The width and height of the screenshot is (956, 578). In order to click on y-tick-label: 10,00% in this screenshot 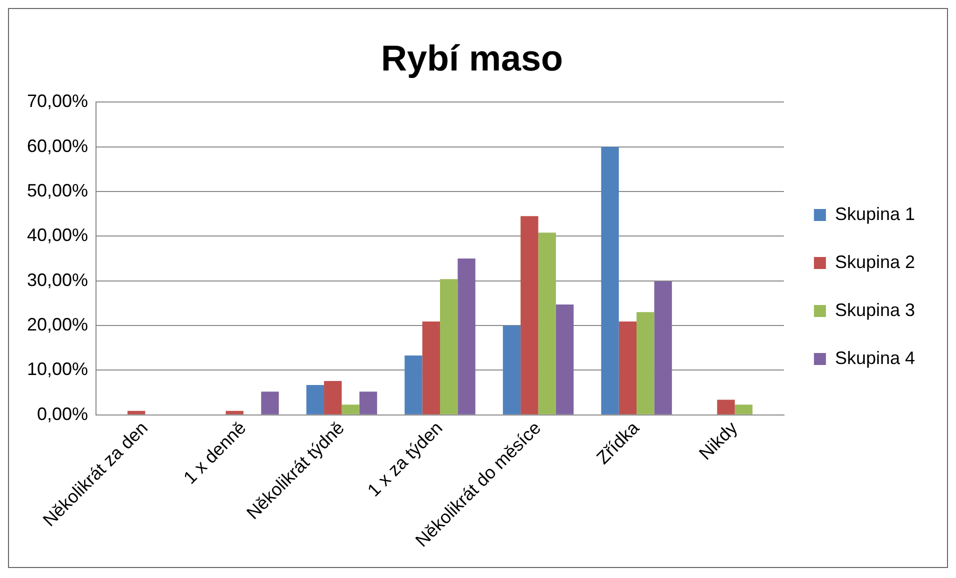, I will do `click(57, 369)`.